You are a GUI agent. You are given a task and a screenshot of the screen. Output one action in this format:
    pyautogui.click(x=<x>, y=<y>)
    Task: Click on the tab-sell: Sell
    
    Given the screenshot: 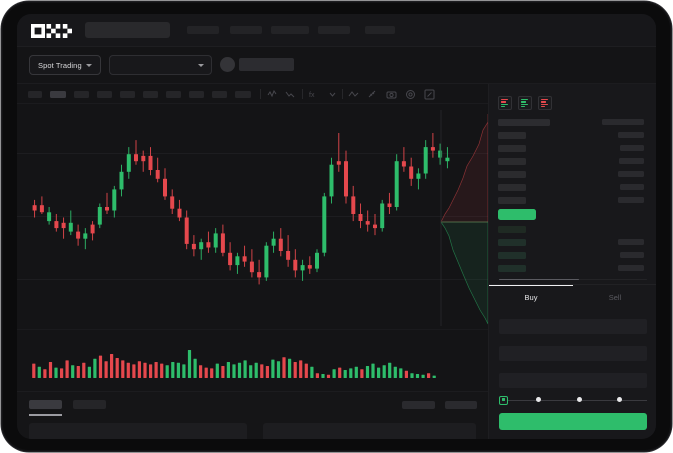 What is the action you would take?
    pyautogui.click(x=615, y=297)
    